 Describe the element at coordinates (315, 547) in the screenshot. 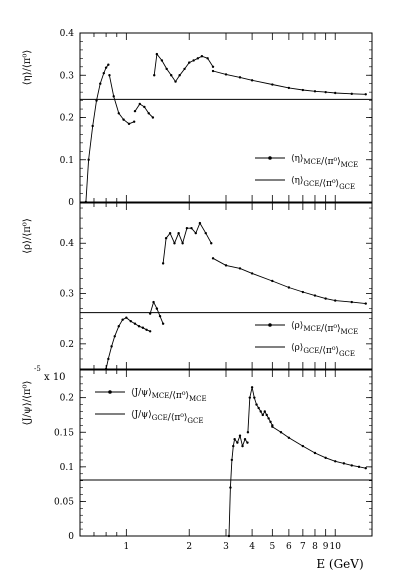

I see `x-tick-label: 8` at that location.